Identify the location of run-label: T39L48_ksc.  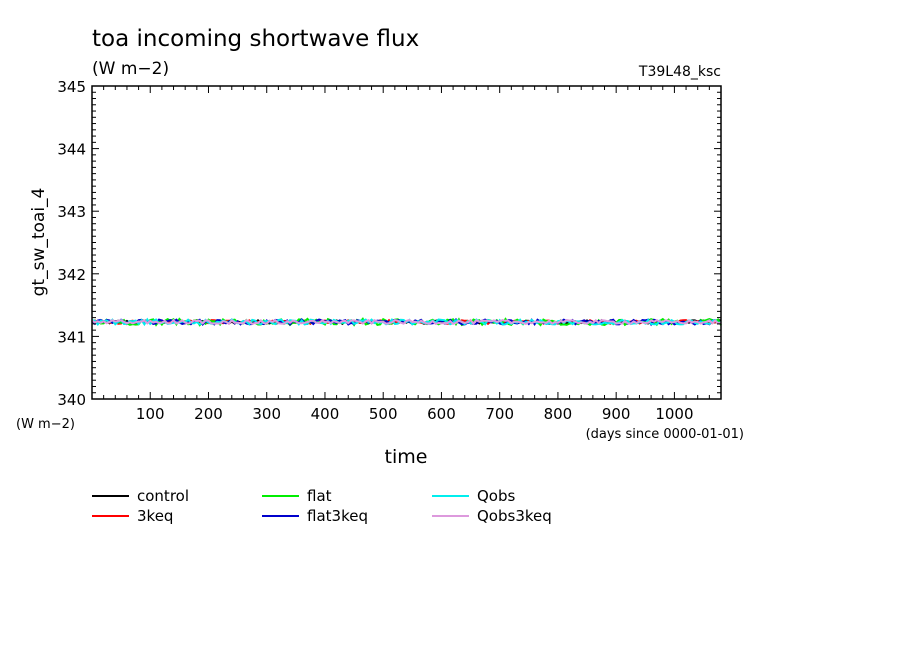
(679, 72).